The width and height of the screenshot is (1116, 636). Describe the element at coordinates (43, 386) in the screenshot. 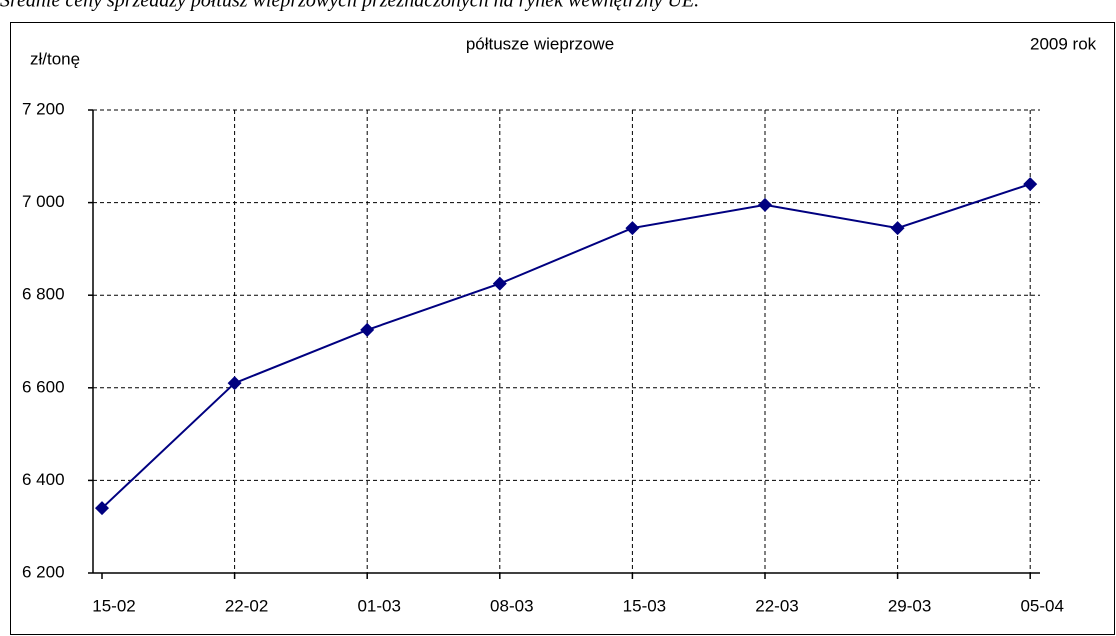

I see `y-tick-label: 6 600` at that location.